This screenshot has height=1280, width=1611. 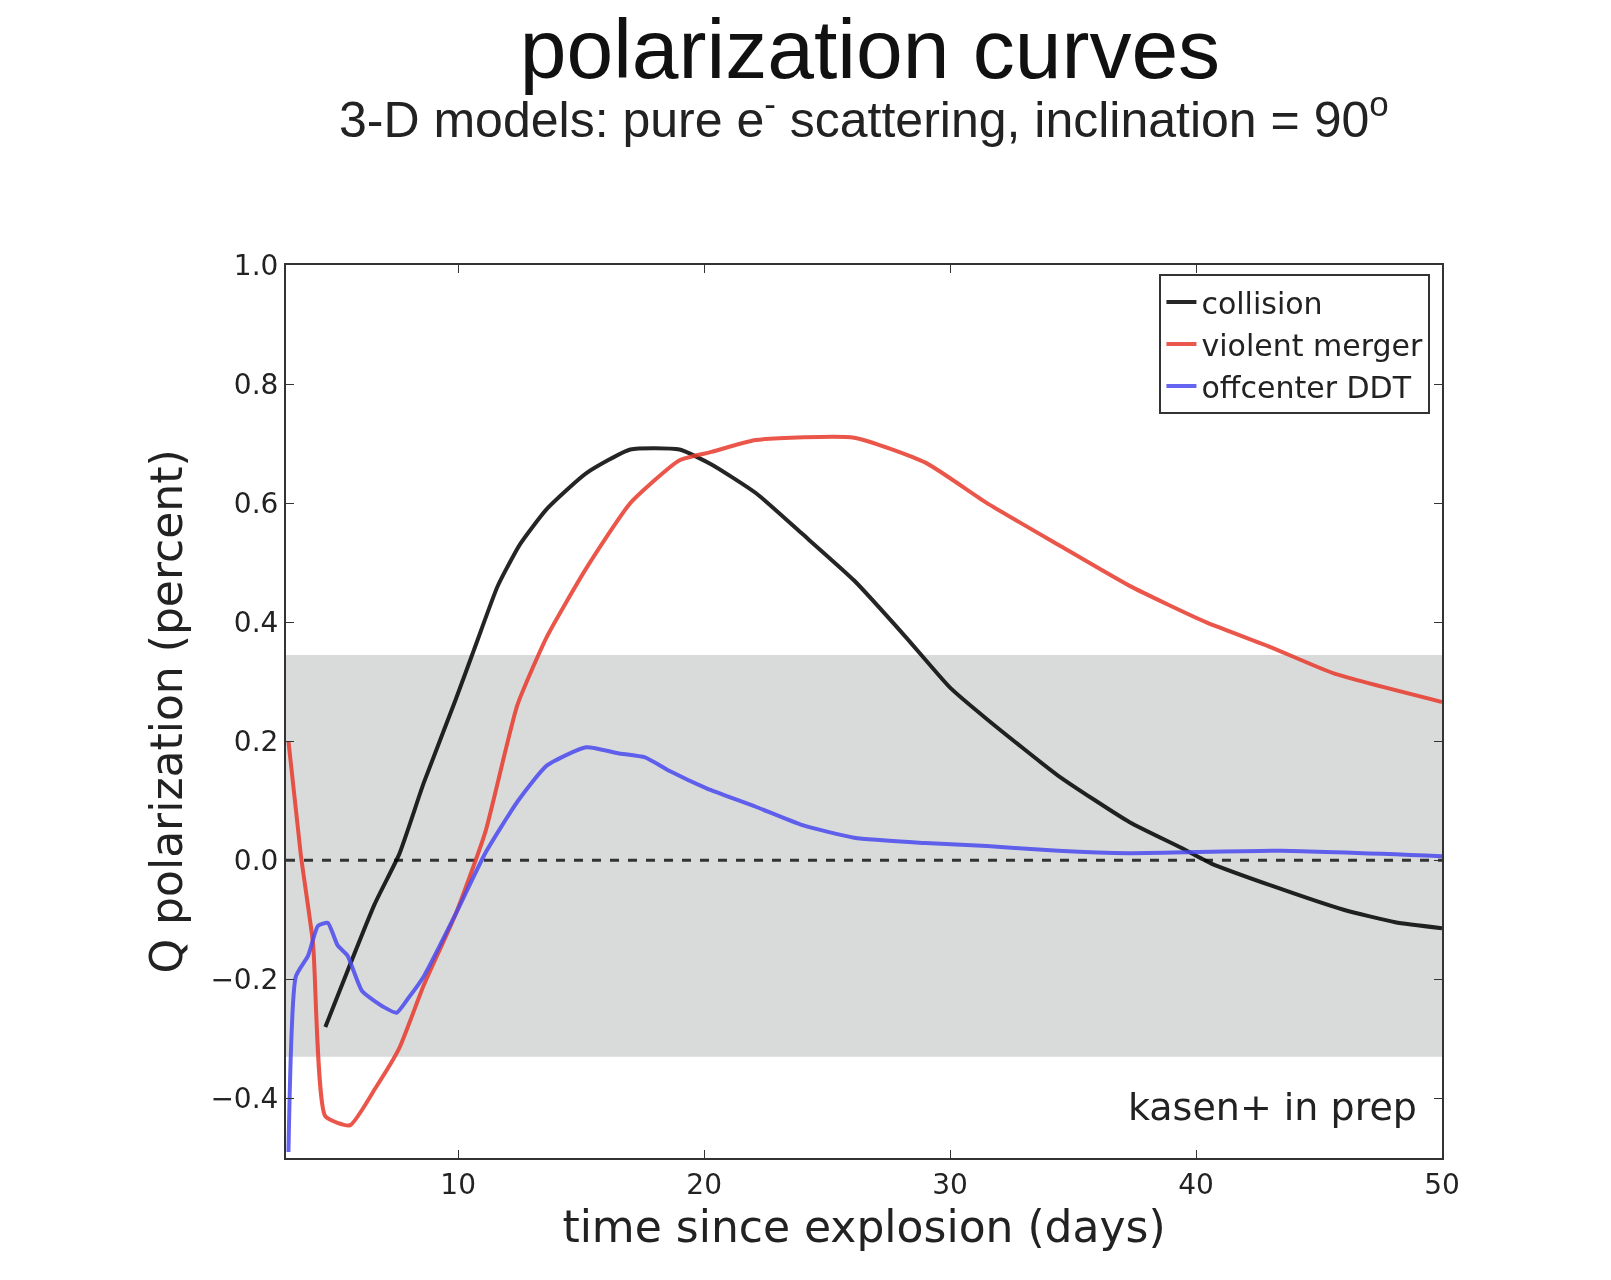 I want to click on y-tick-label: 0.8, so click(x=256, y=384).